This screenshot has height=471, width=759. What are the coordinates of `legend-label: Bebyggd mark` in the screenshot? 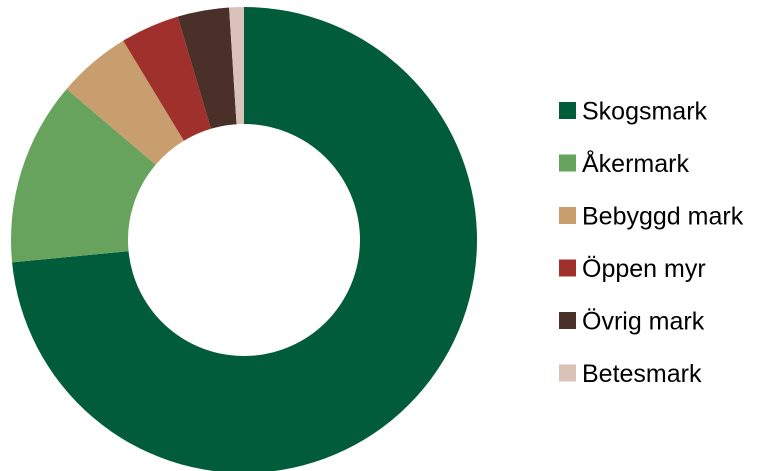 It's located at (663, 217).